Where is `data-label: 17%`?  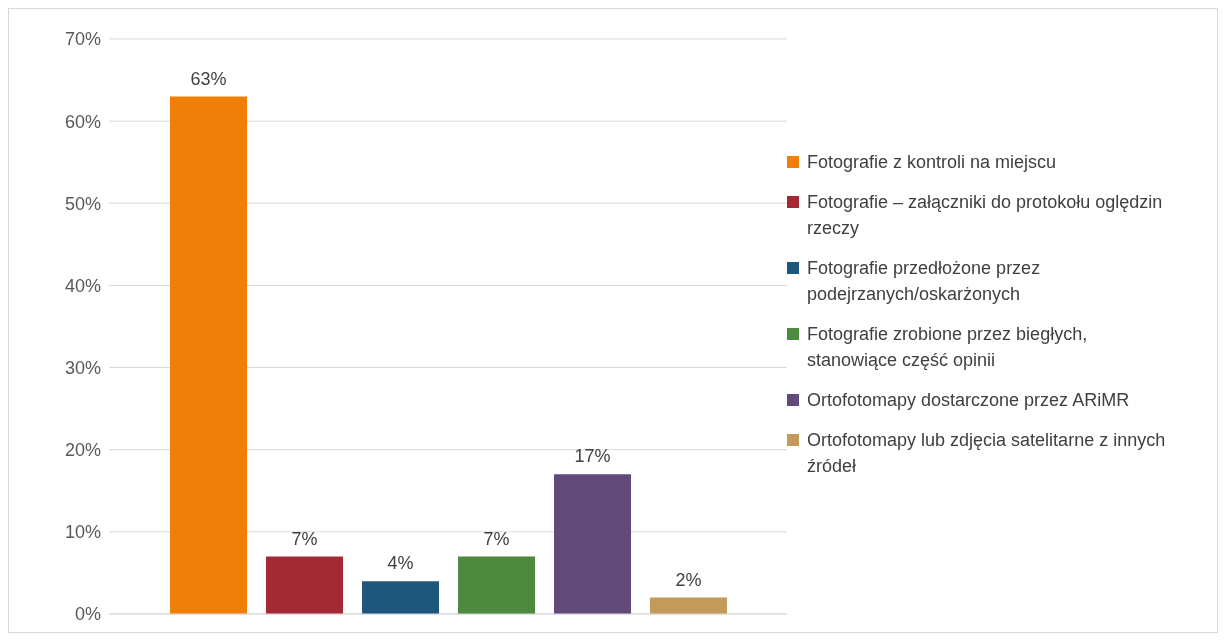 data-label: 17% is located at coordinates (592, 456).